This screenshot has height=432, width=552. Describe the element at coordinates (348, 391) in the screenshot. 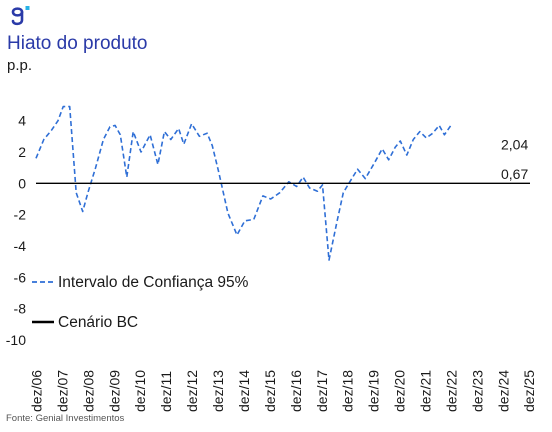

I see `x-tick-label: dez/18` at that location.